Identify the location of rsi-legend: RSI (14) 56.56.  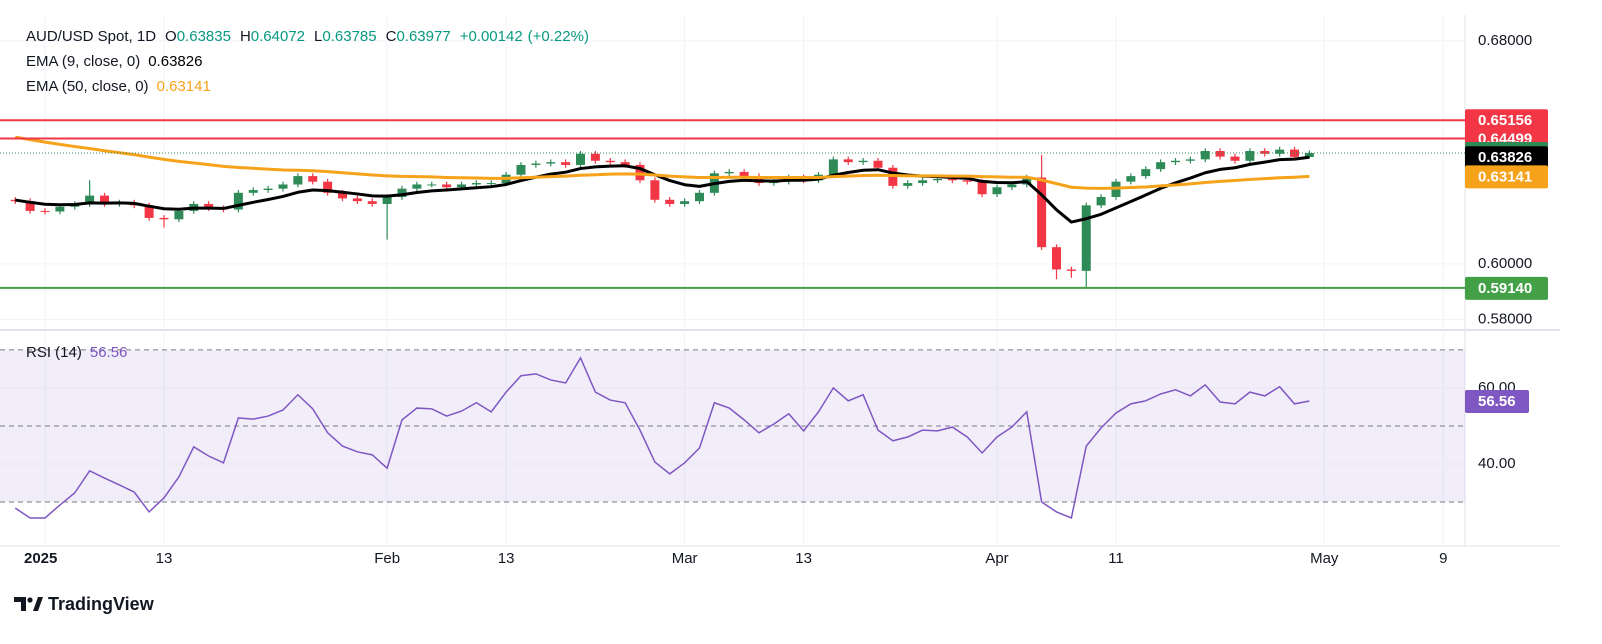
(76, 352).